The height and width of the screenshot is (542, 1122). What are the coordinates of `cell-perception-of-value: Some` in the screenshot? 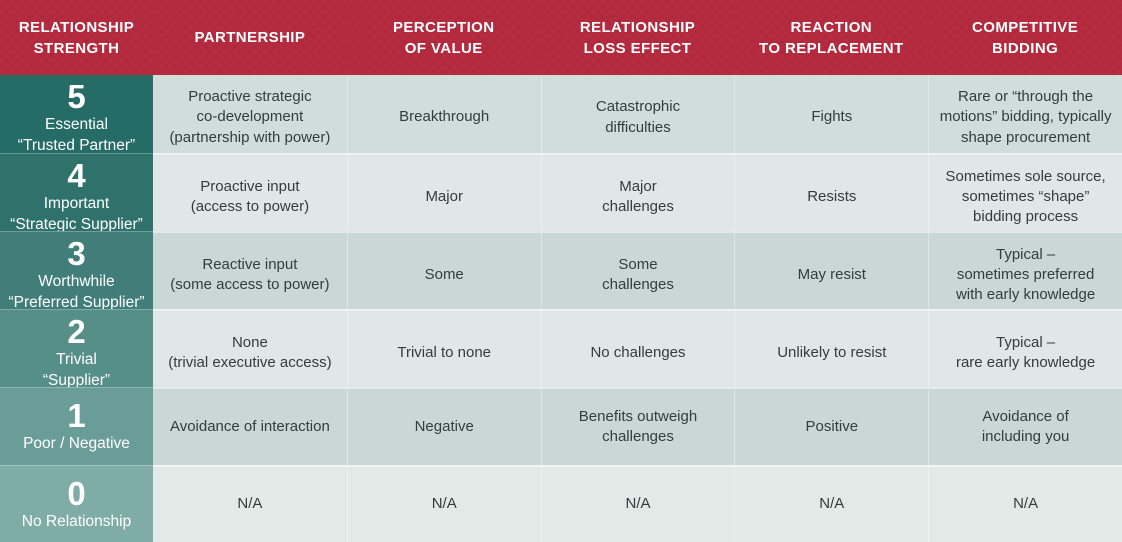 It's located at (443, 274).